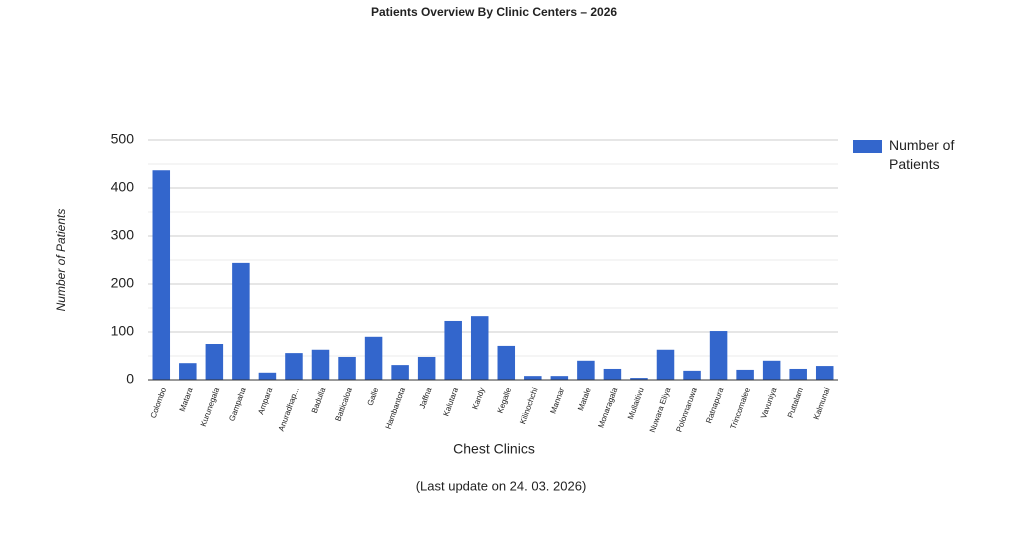 The width and height of the screenshot is (1024, 533). I want to click on legend-swatch, so click(867, 146).